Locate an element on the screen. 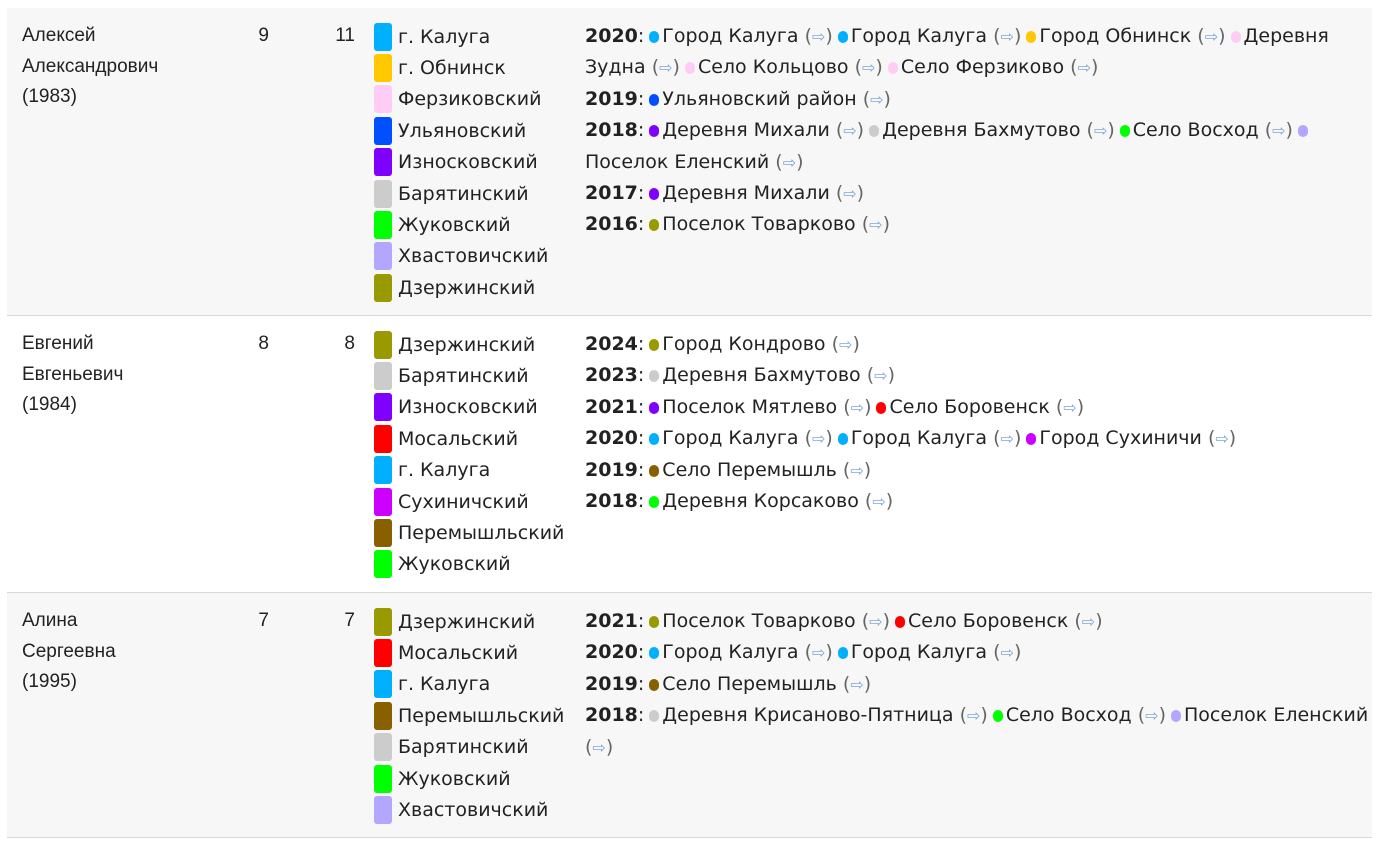 Image resolution: width=1380 pixels, height=843 pixels. count-places: 7 is located at coordinates (349, 620).